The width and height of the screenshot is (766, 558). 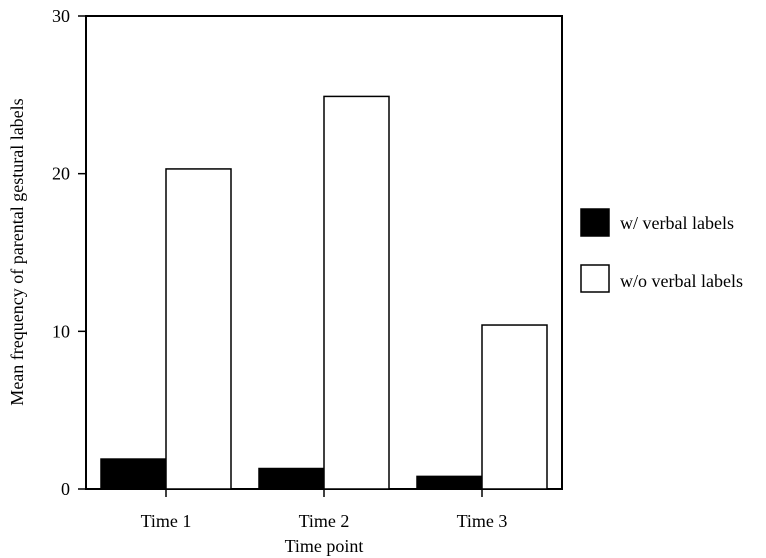 What do you see at coordinates (61, 331) in the screenshot?
I see `y-tick-label: 10` at bounding box center [61, 331].